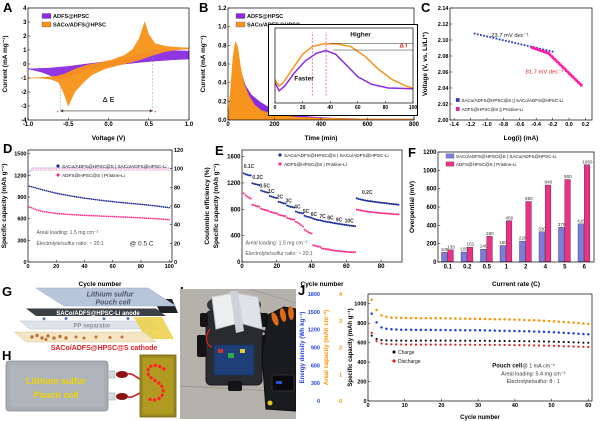  Describe the element at coordinates (25, 23) in the screenshot. I see `svg-text: 3` at that location.